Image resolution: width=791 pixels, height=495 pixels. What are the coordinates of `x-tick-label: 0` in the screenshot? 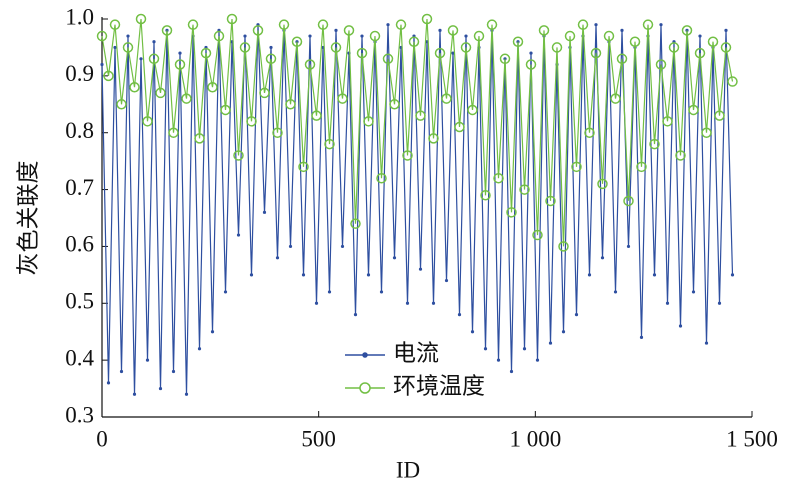 It's located at (102, 438).